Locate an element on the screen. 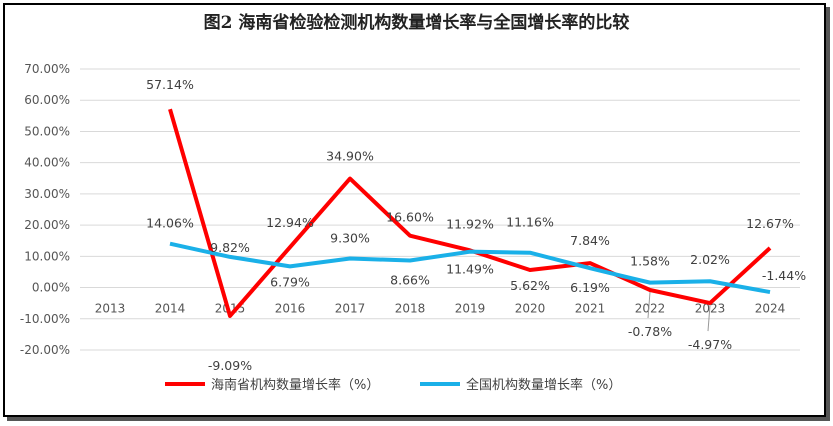  data-label: 34.90% is located at coordinates (350, 156).